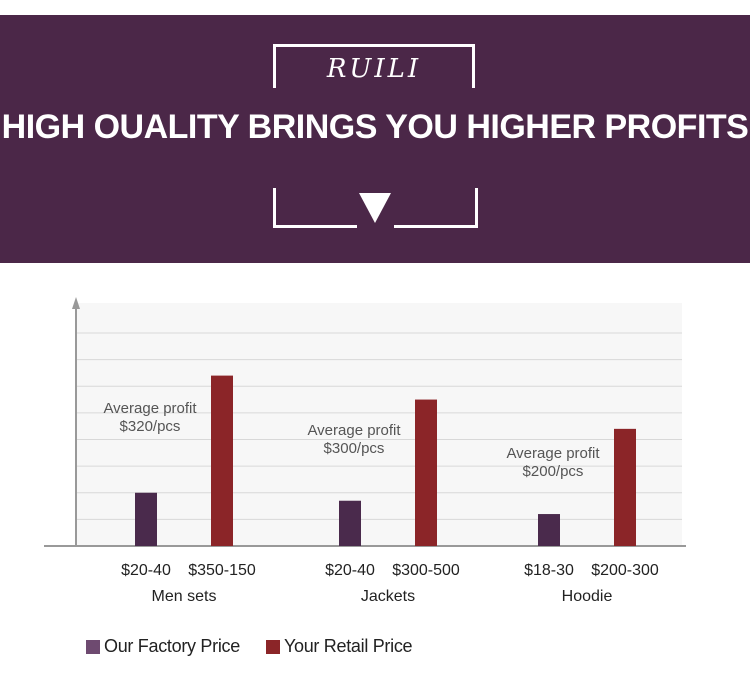 The height and width of the screenshot is (688, 750). Describe the element at coordinates (348, 646) in the screenshot. I see `legend-label-retail: Your Retail Price` at that location.